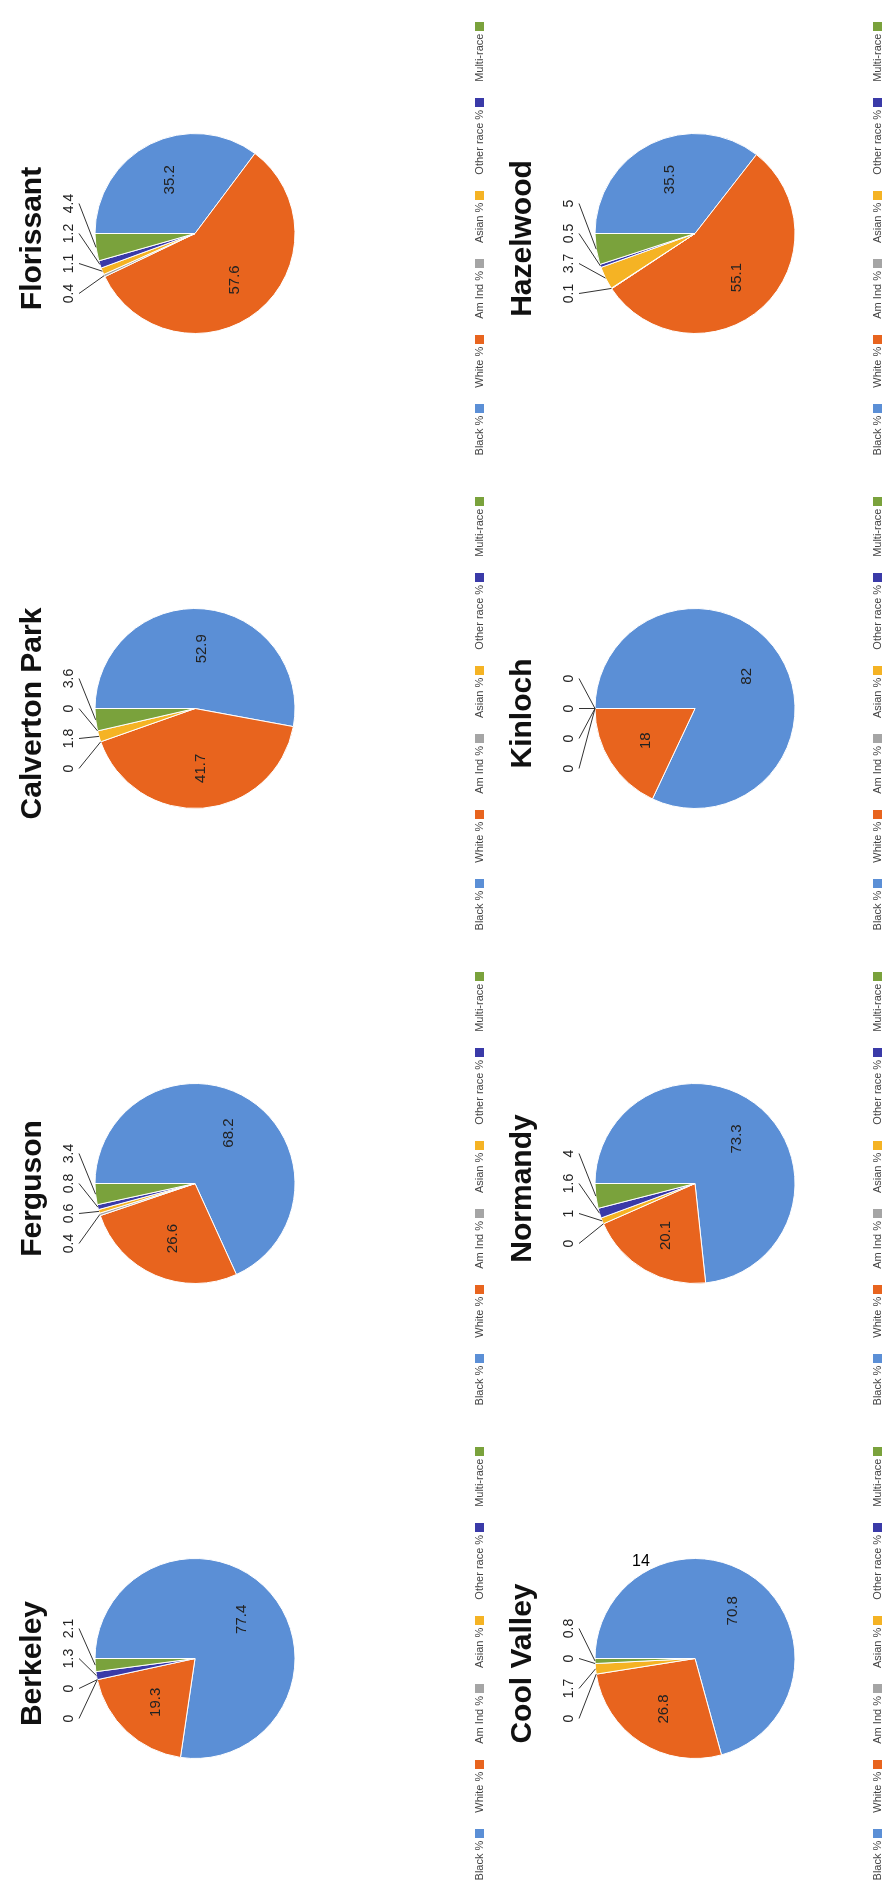  Describe the element at coordinates (568, 1688) in the screenshot. I see `data-label: 1.7` at that location.